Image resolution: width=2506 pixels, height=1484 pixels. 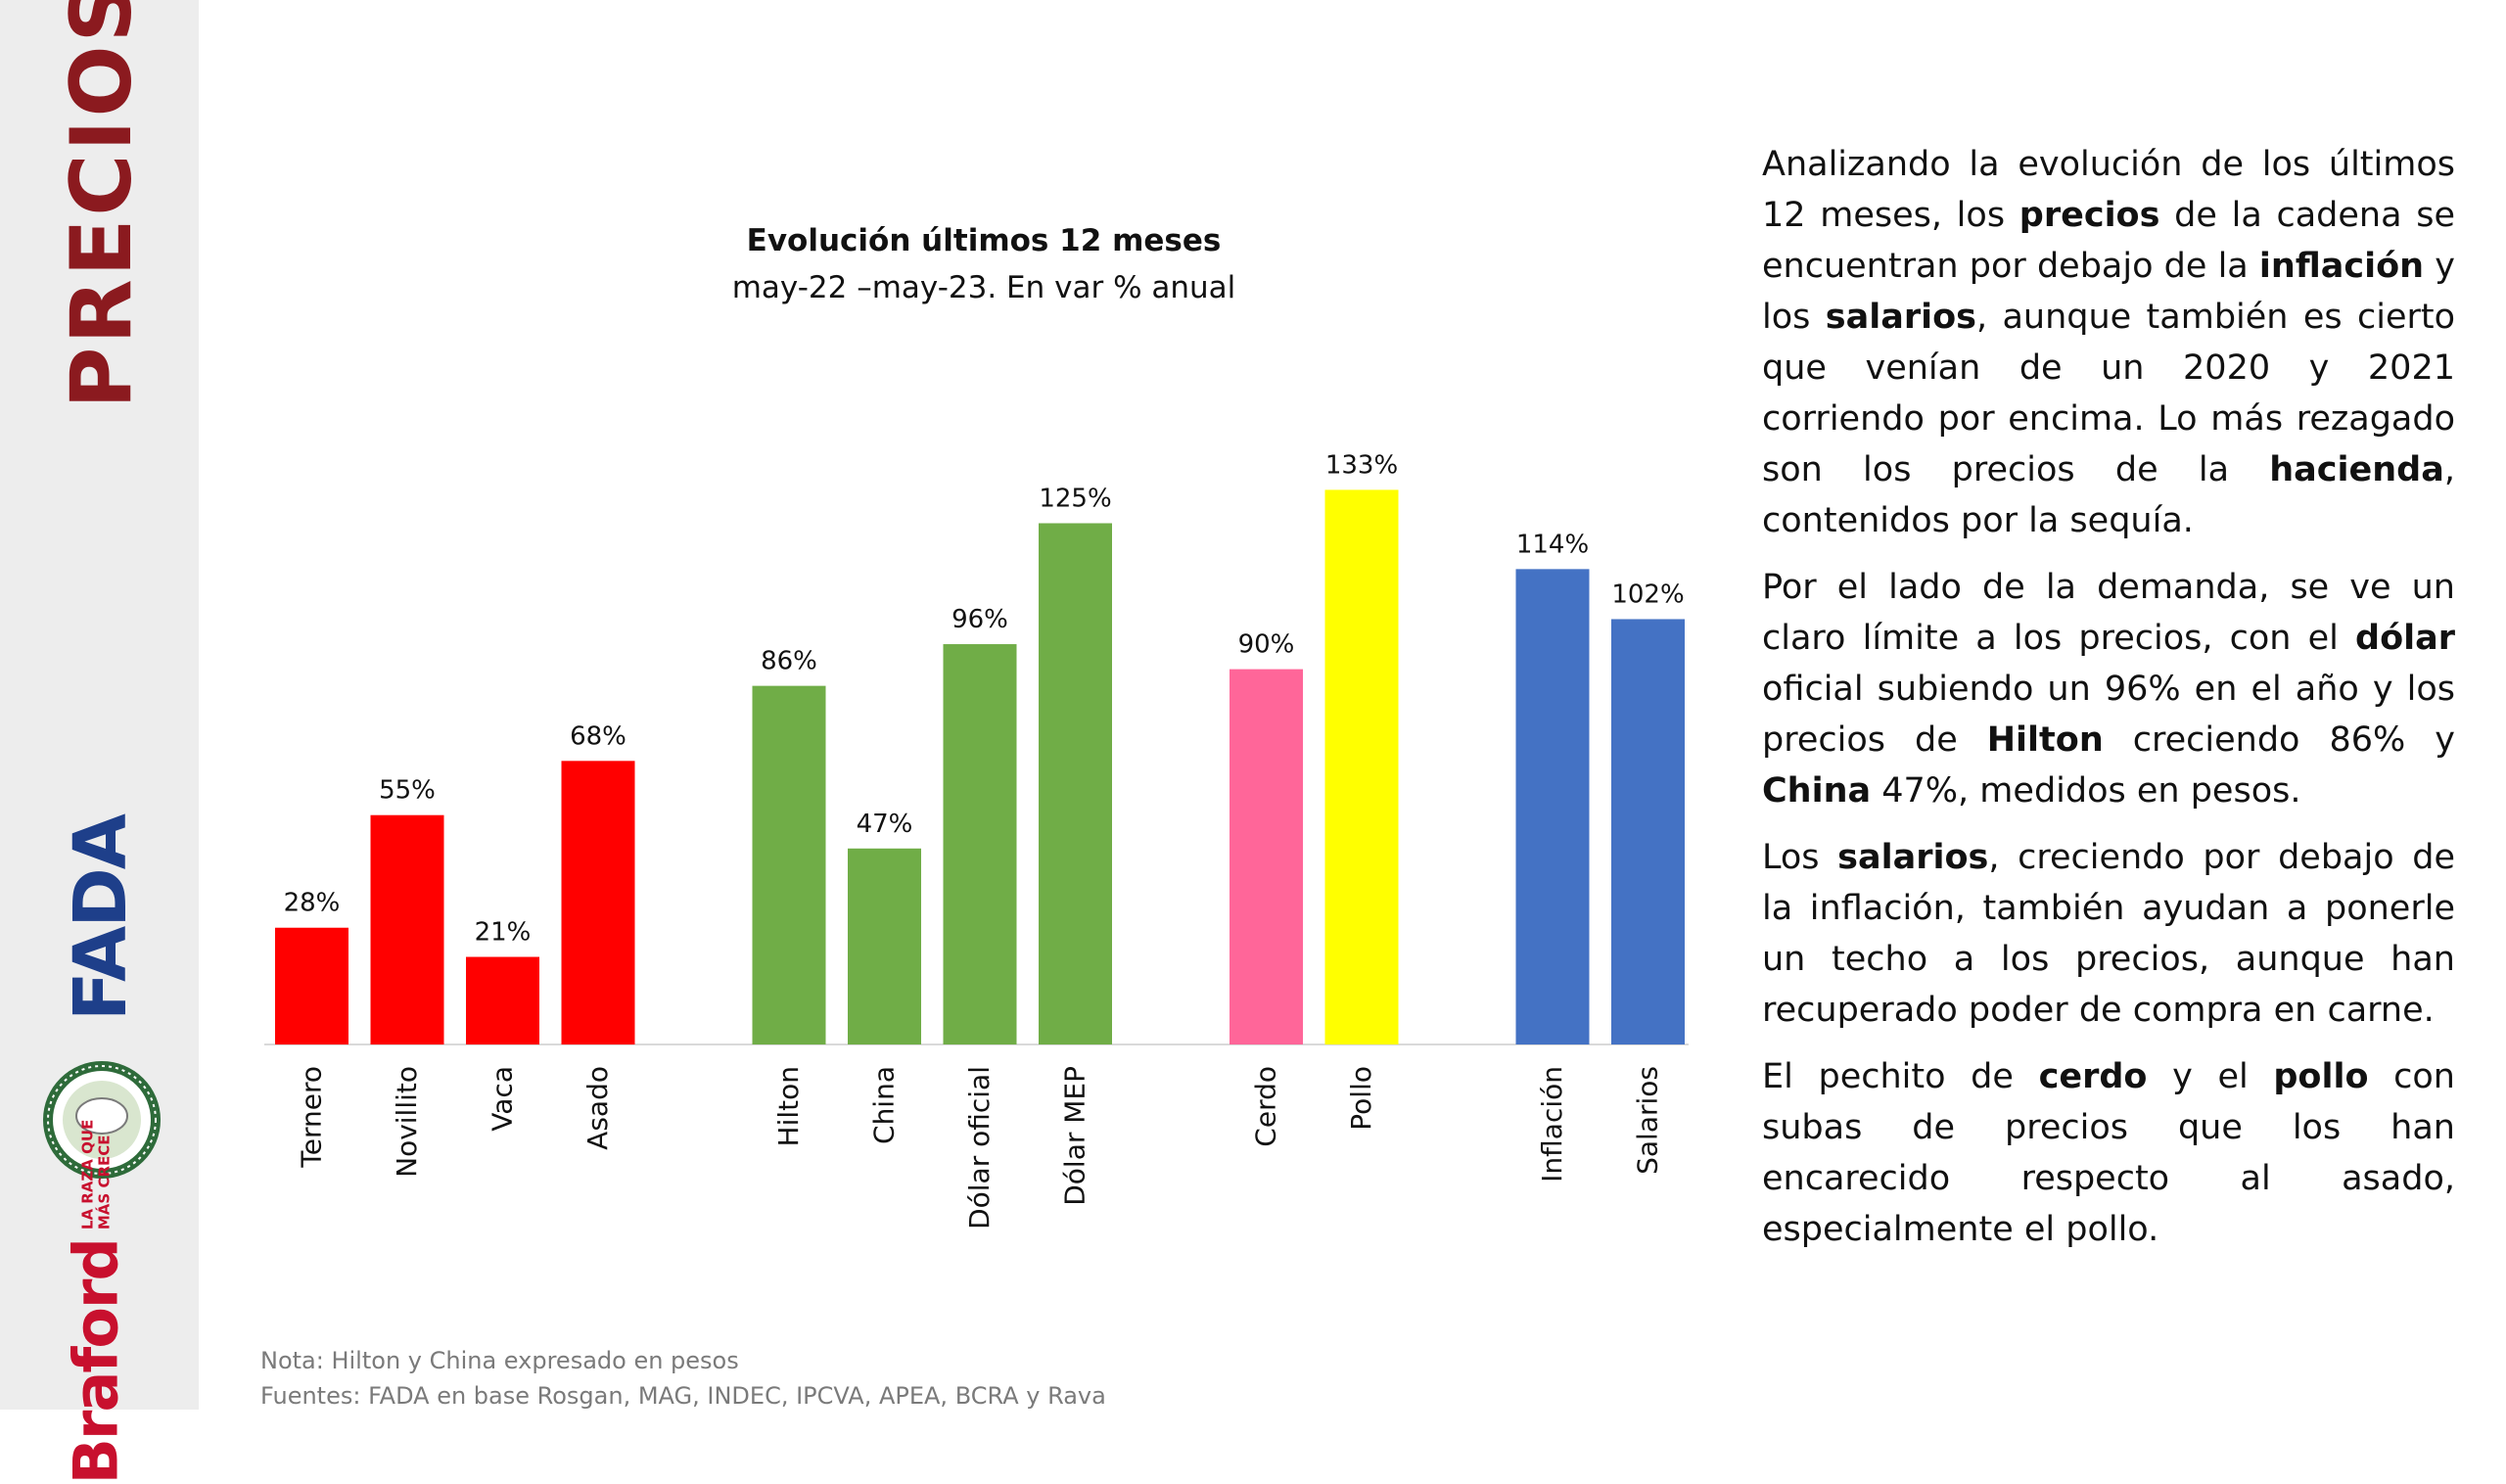 I want to click on text-run: y el, so click(x=2210, y=1076).